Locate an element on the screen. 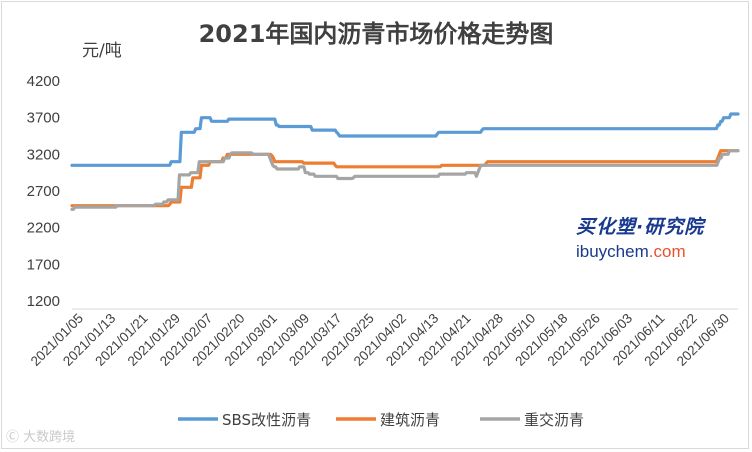  legend-label-2: 重交沥青 is located at coordinates (554, 420).